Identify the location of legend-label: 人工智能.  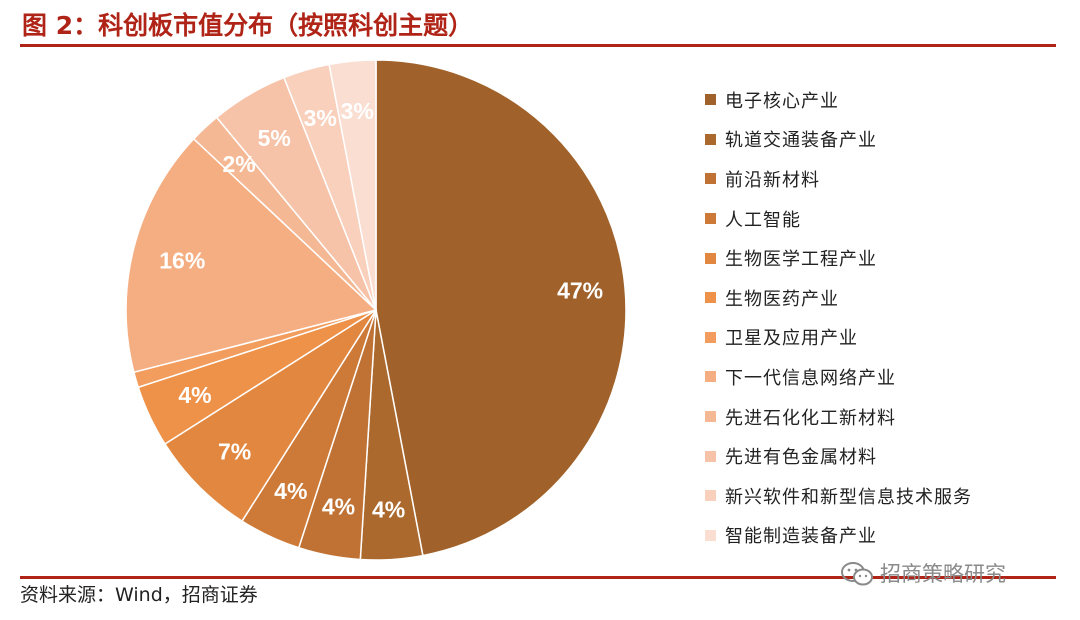
(763, 220).